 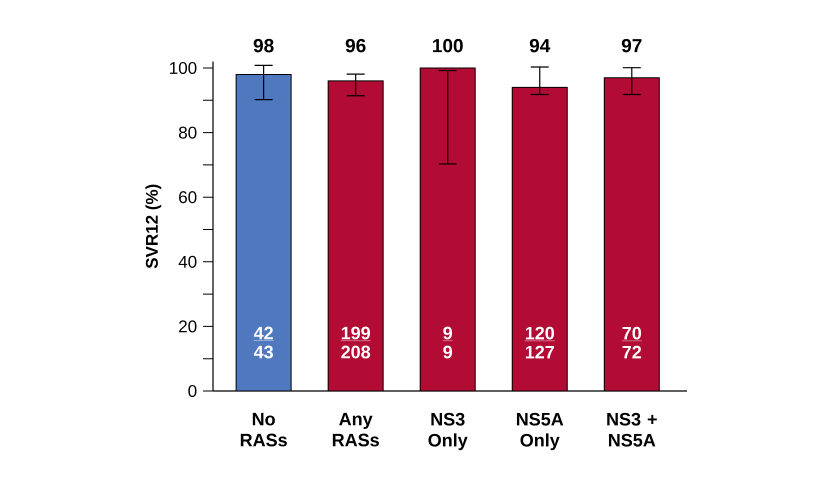 What do you see at coordinates (356, 333) in the screenshot?
I see `annotation: 199` at bounding box center [356, 333].